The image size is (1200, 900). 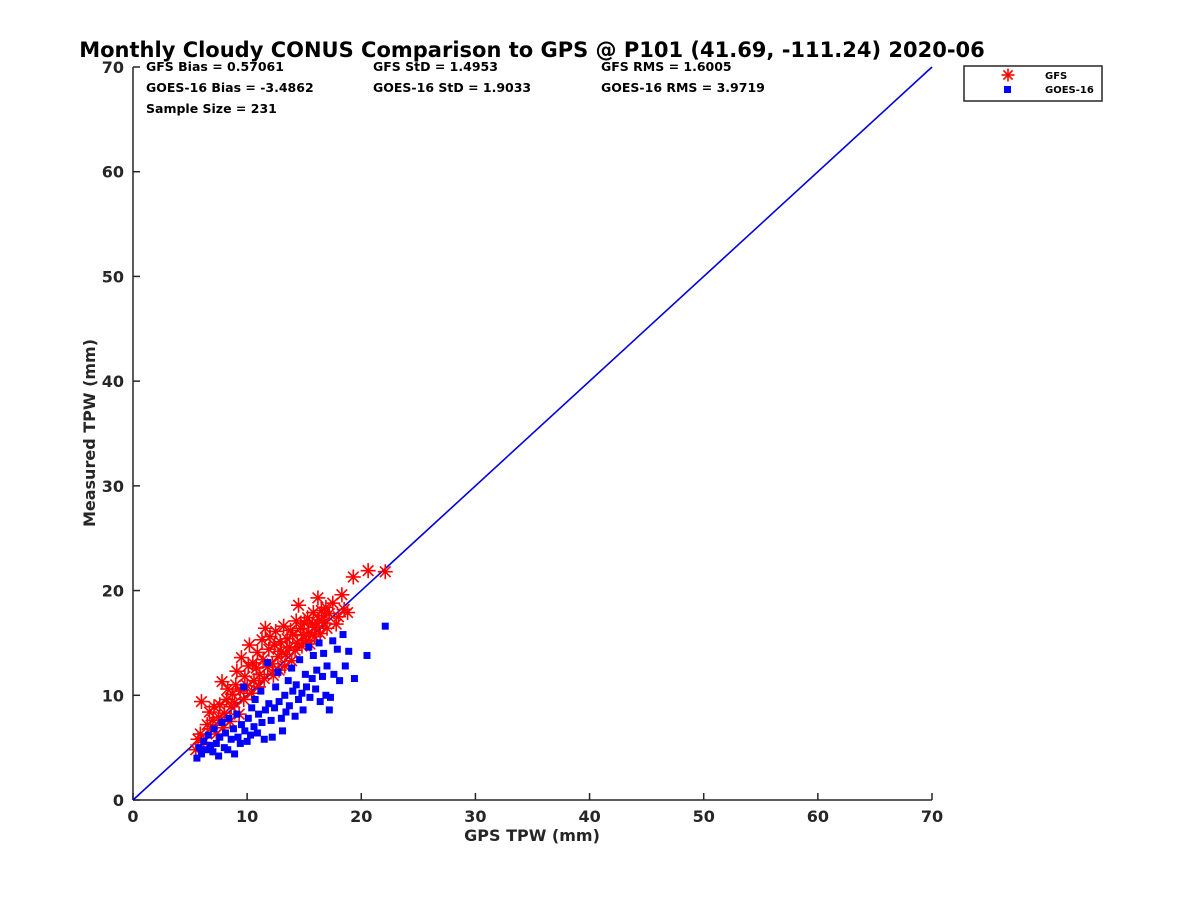 I want to click on x-tick-label: 50, so click(x=704, y=816).